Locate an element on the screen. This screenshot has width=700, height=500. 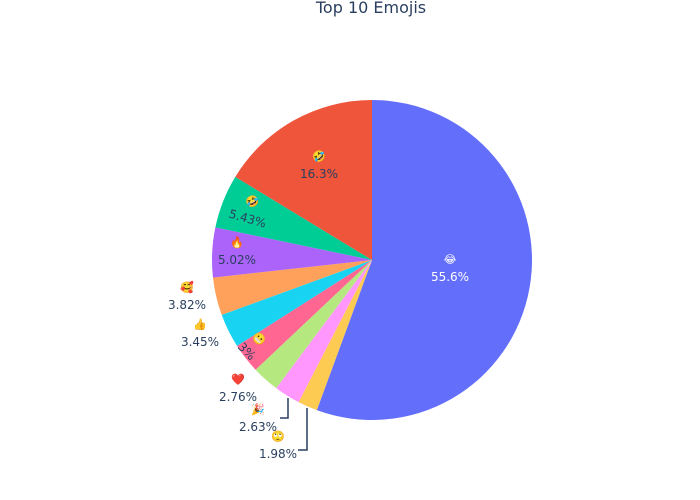
slice-percent-label: 1.98% is located at coordinates (278, 454).